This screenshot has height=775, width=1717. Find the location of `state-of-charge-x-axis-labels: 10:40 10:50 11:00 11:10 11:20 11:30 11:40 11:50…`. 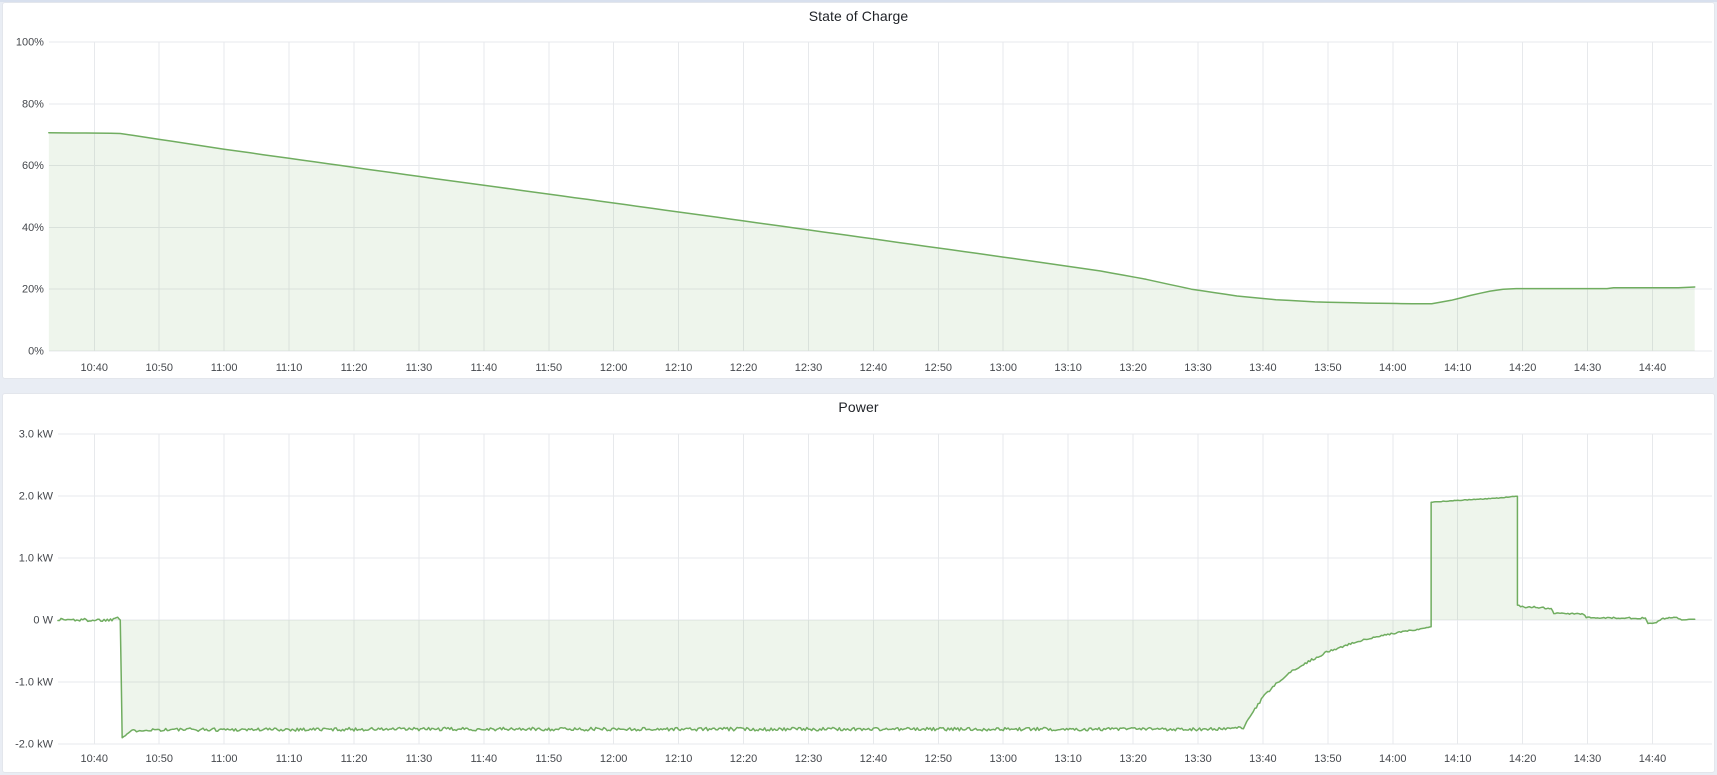

state-of-charge-x-axis-labels: 10:40 10:50 11:00 11:10 11:20 11:30 11:40 11:50… is located at coordinates (874, 368).